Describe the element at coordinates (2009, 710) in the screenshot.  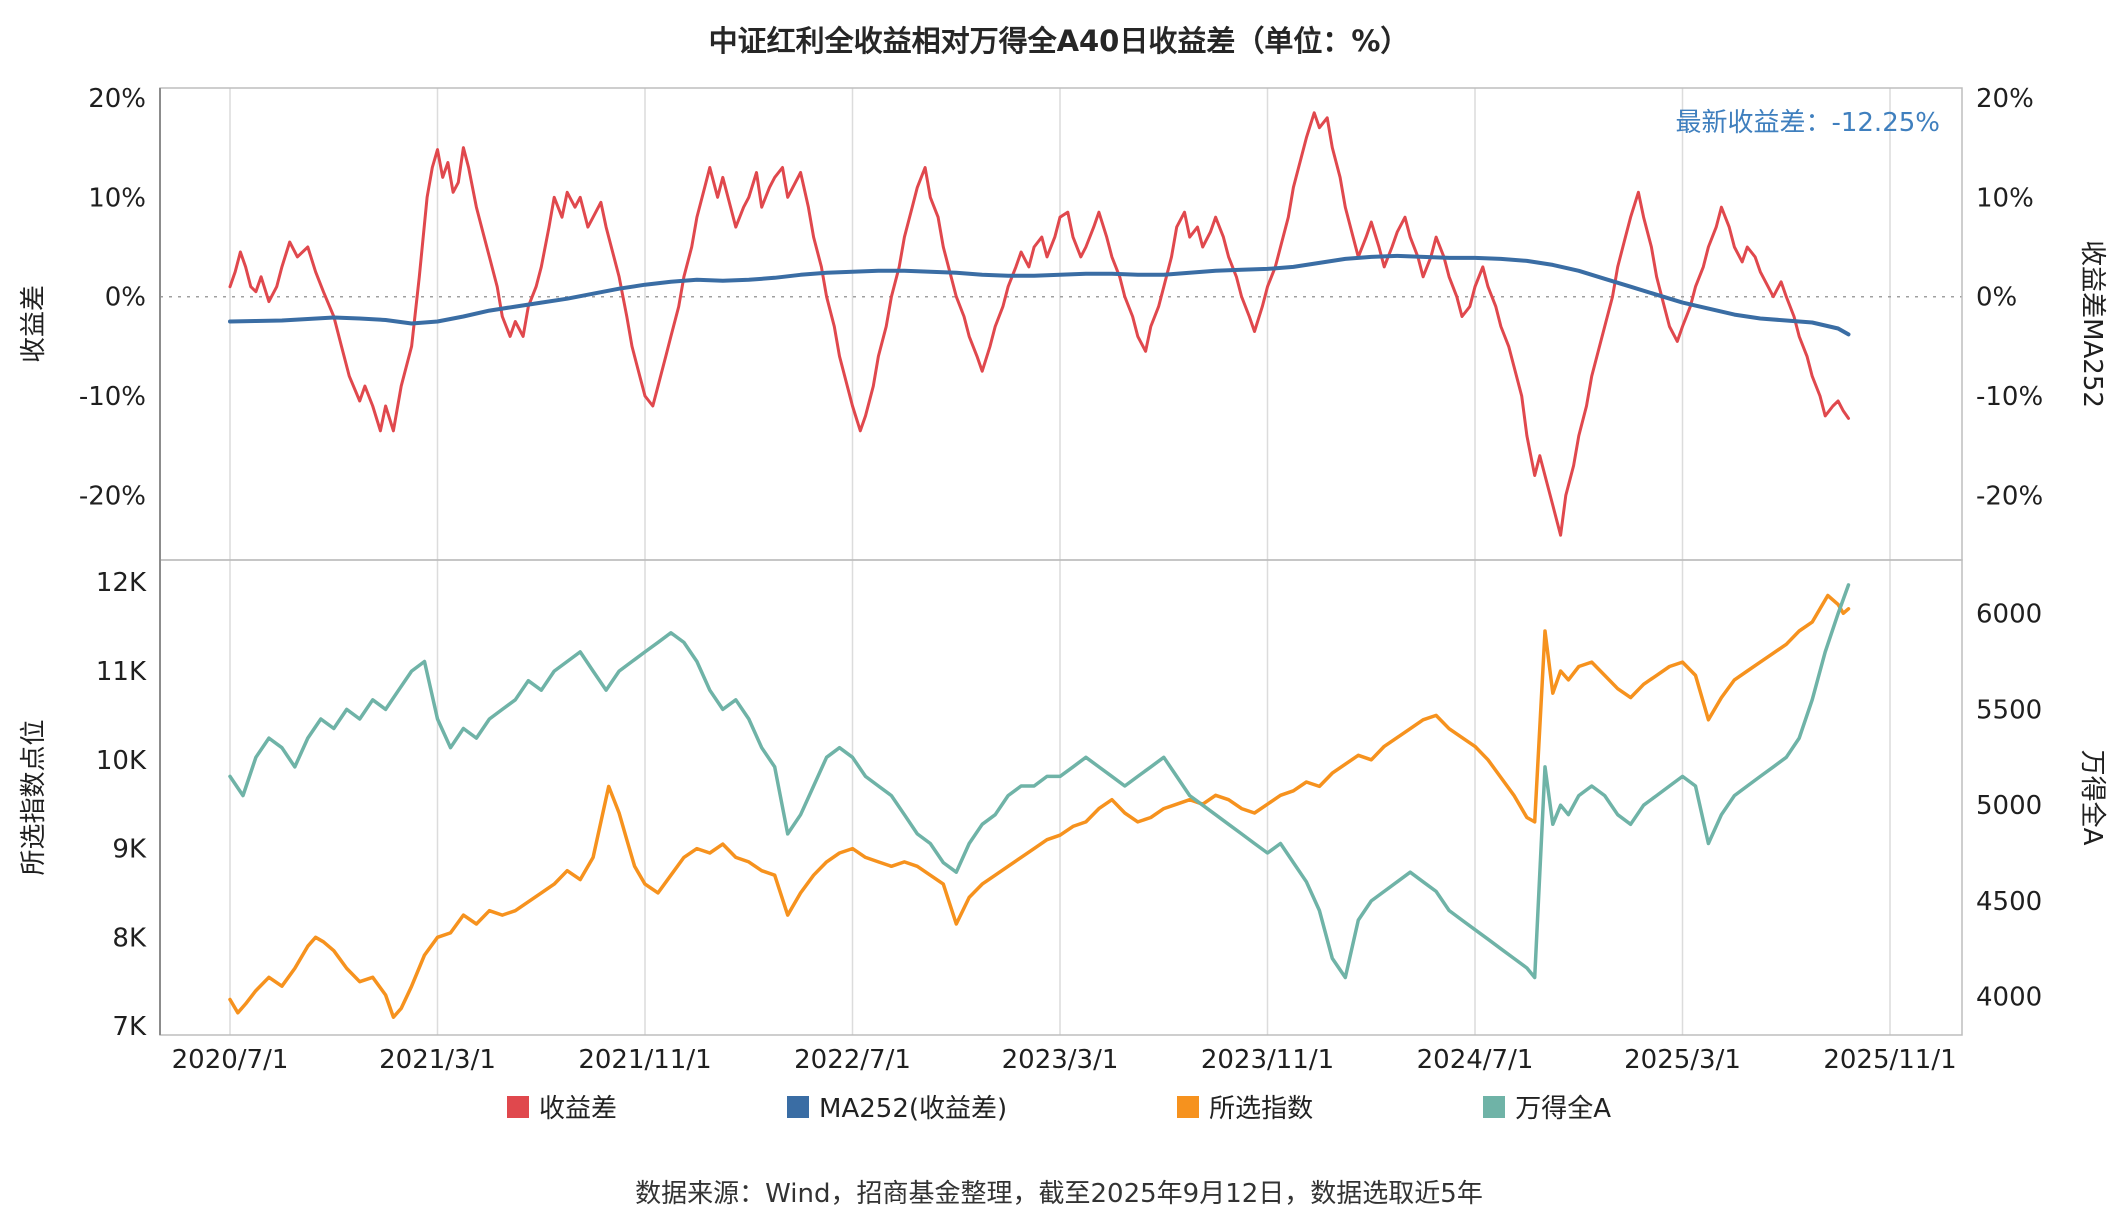
I see `y-tick-label-right: 5500` at that location.